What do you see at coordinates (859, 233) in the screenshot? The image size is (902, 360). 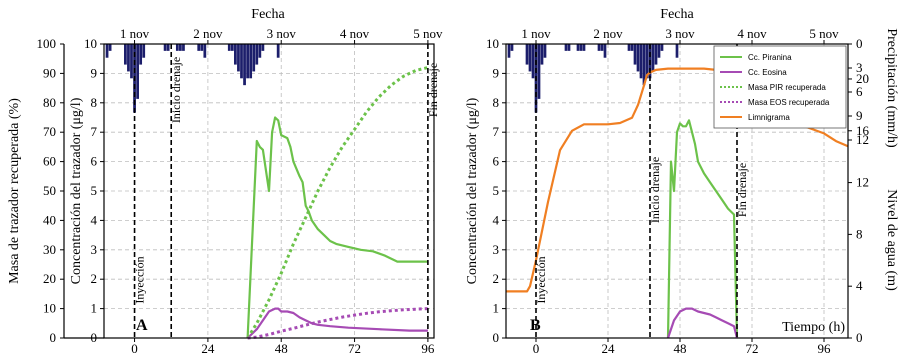 I see `water-tick-label: 8` at bounding box center [859, 233].